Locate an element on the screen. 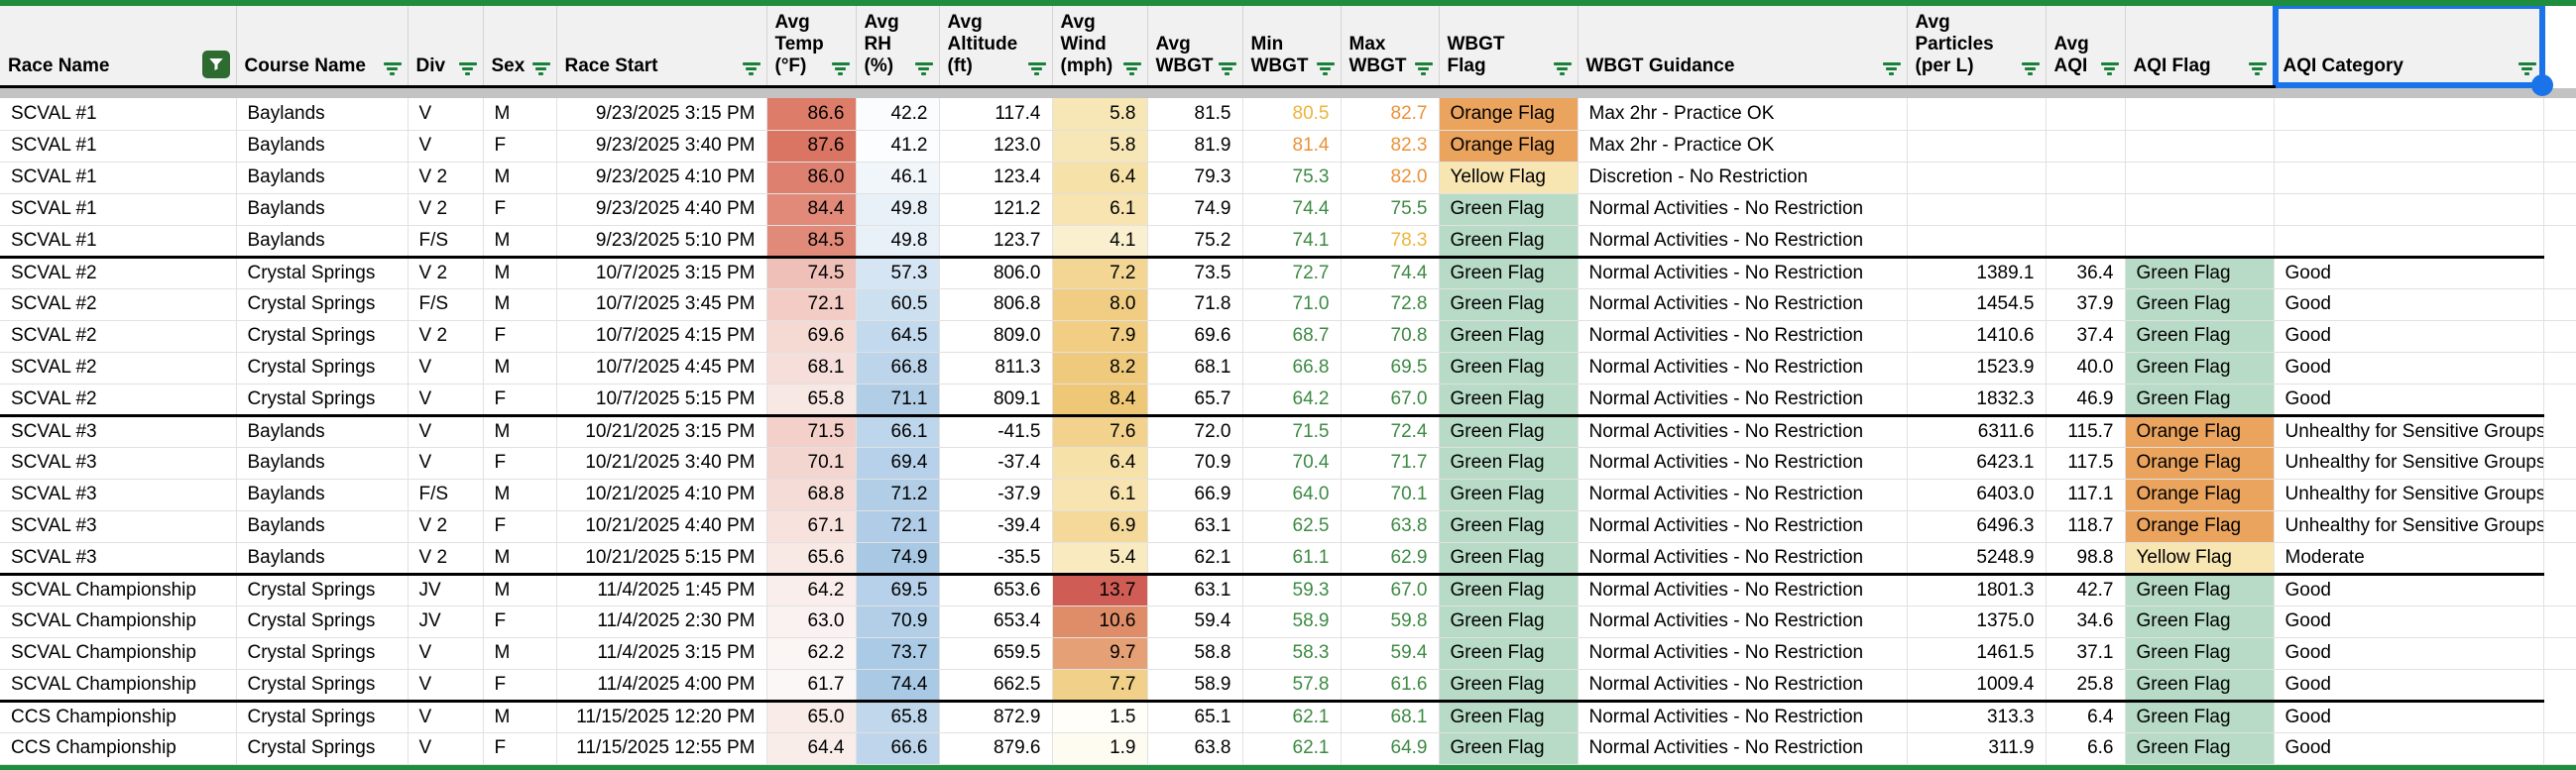 This screenshot has height=770, width=2576. cell-aqi_category: Unhealthy for Sensitive Groups is located at coordinates (2409, 463).